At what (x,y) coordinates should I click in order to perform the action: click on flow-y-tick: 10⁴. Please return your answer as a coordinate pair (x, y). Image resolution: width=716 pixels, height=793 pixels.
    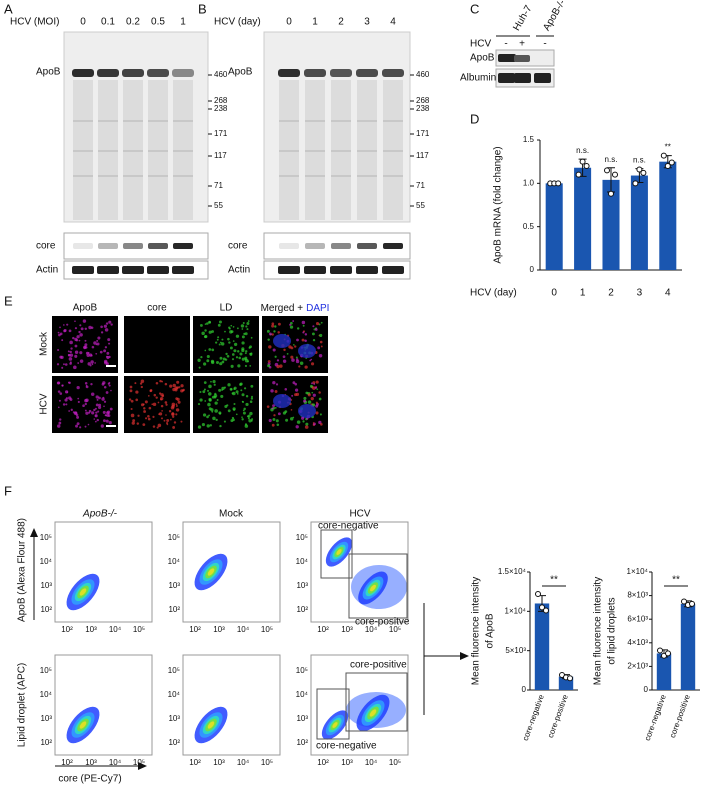
    Looking at the image, I should click on (174, 694).